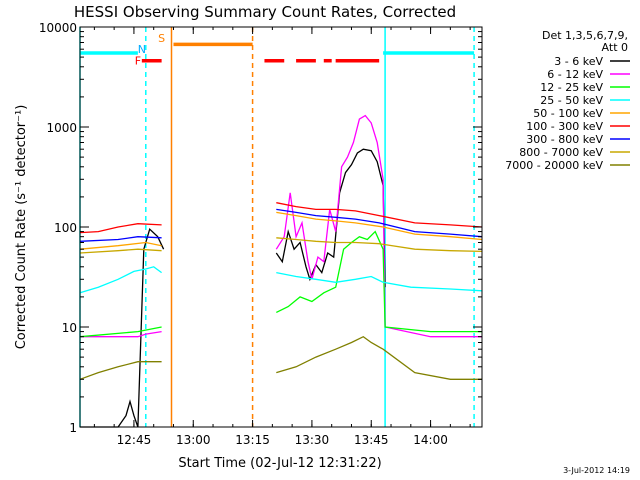 The height and width of the screenshot is (480, 640). Describe the element at coordinates (564, 126) in the screenshot. I see `legend-label-5: 100 - 300 keV` at that location.